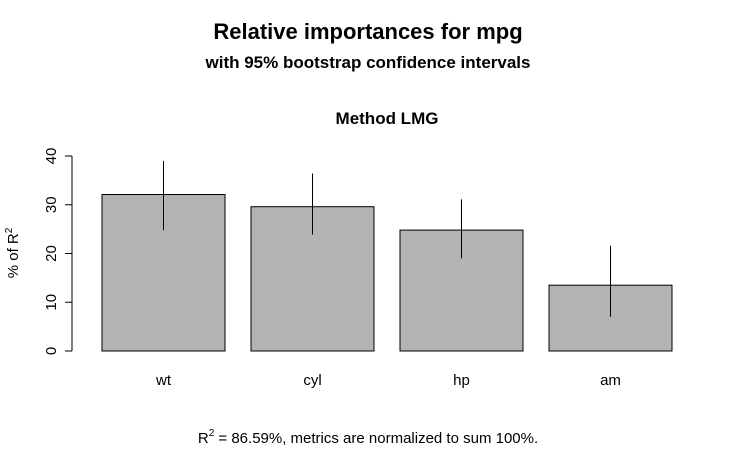 This screenshot has width=736, height=458. Describe the element at coordinates (13, 252) in the screenshot. I see `y-axis-label: % of R2` at that location.